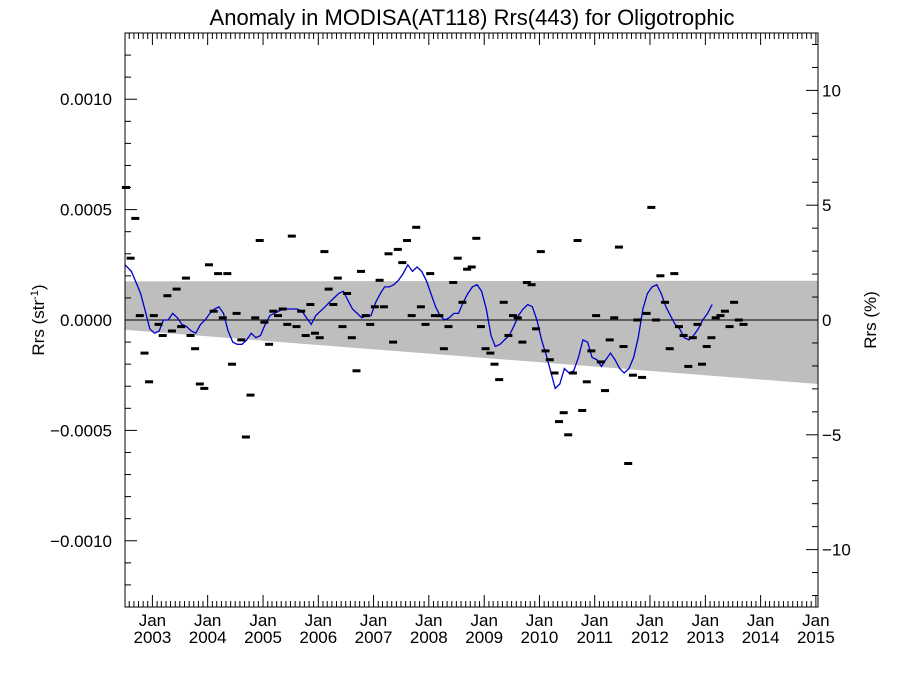  What do you see at coordinates (831, 90) in the screenshot?
I see `y2-tick-label: 10` at bounding box center [831, 90].